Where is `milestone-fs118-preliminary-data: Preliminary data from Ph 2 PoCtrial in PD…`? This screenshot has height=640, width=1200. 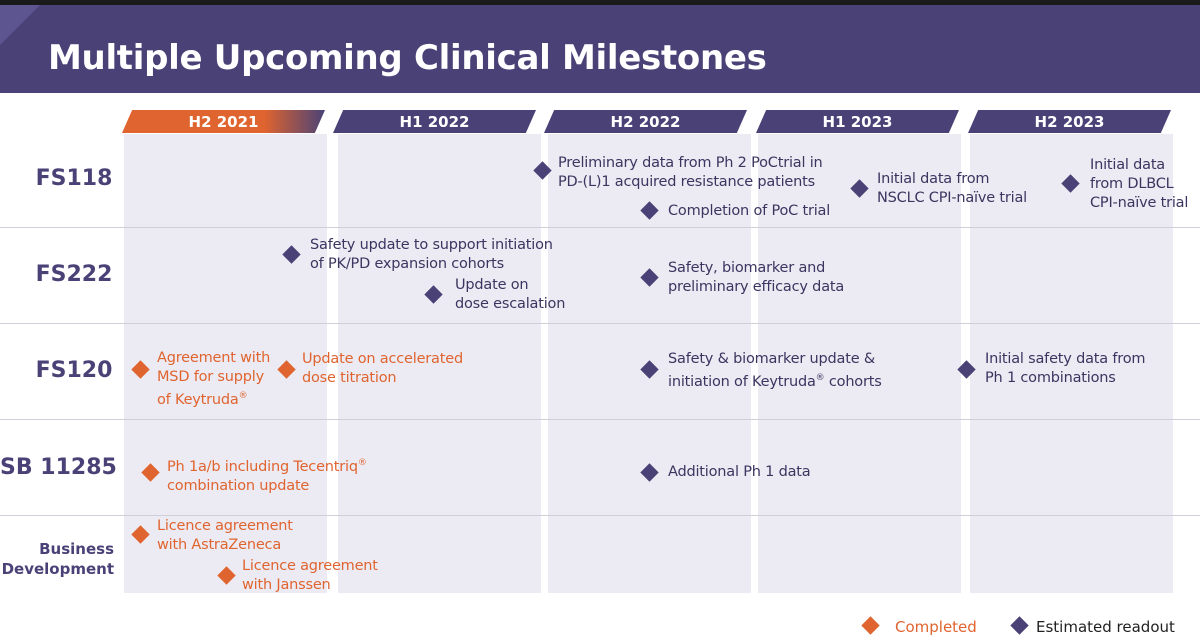
milestone-fs118-preliminary-data: Preliminary data from Ph 2 PoCtrial in PD… is located at coordinates (690, 172).